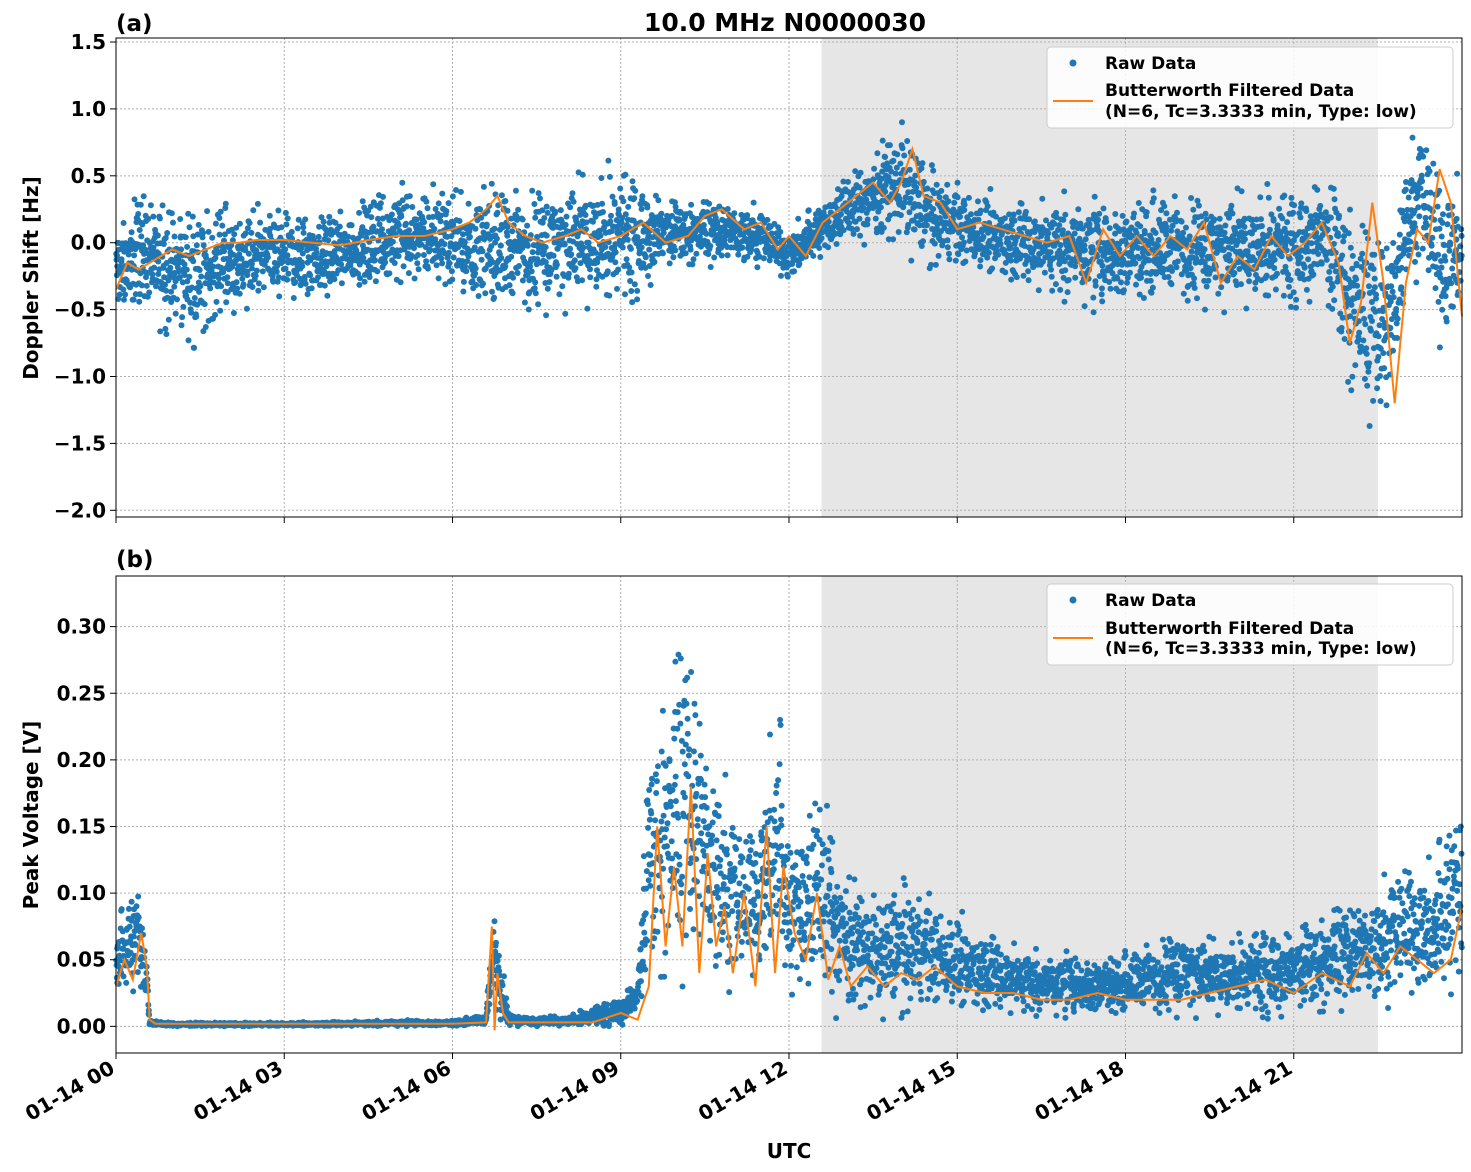 The image size is (1471, 1172). Describe the element at coordinates (80, 443) in the screenshot. I see `y-tick-label: −1.5` at that location.